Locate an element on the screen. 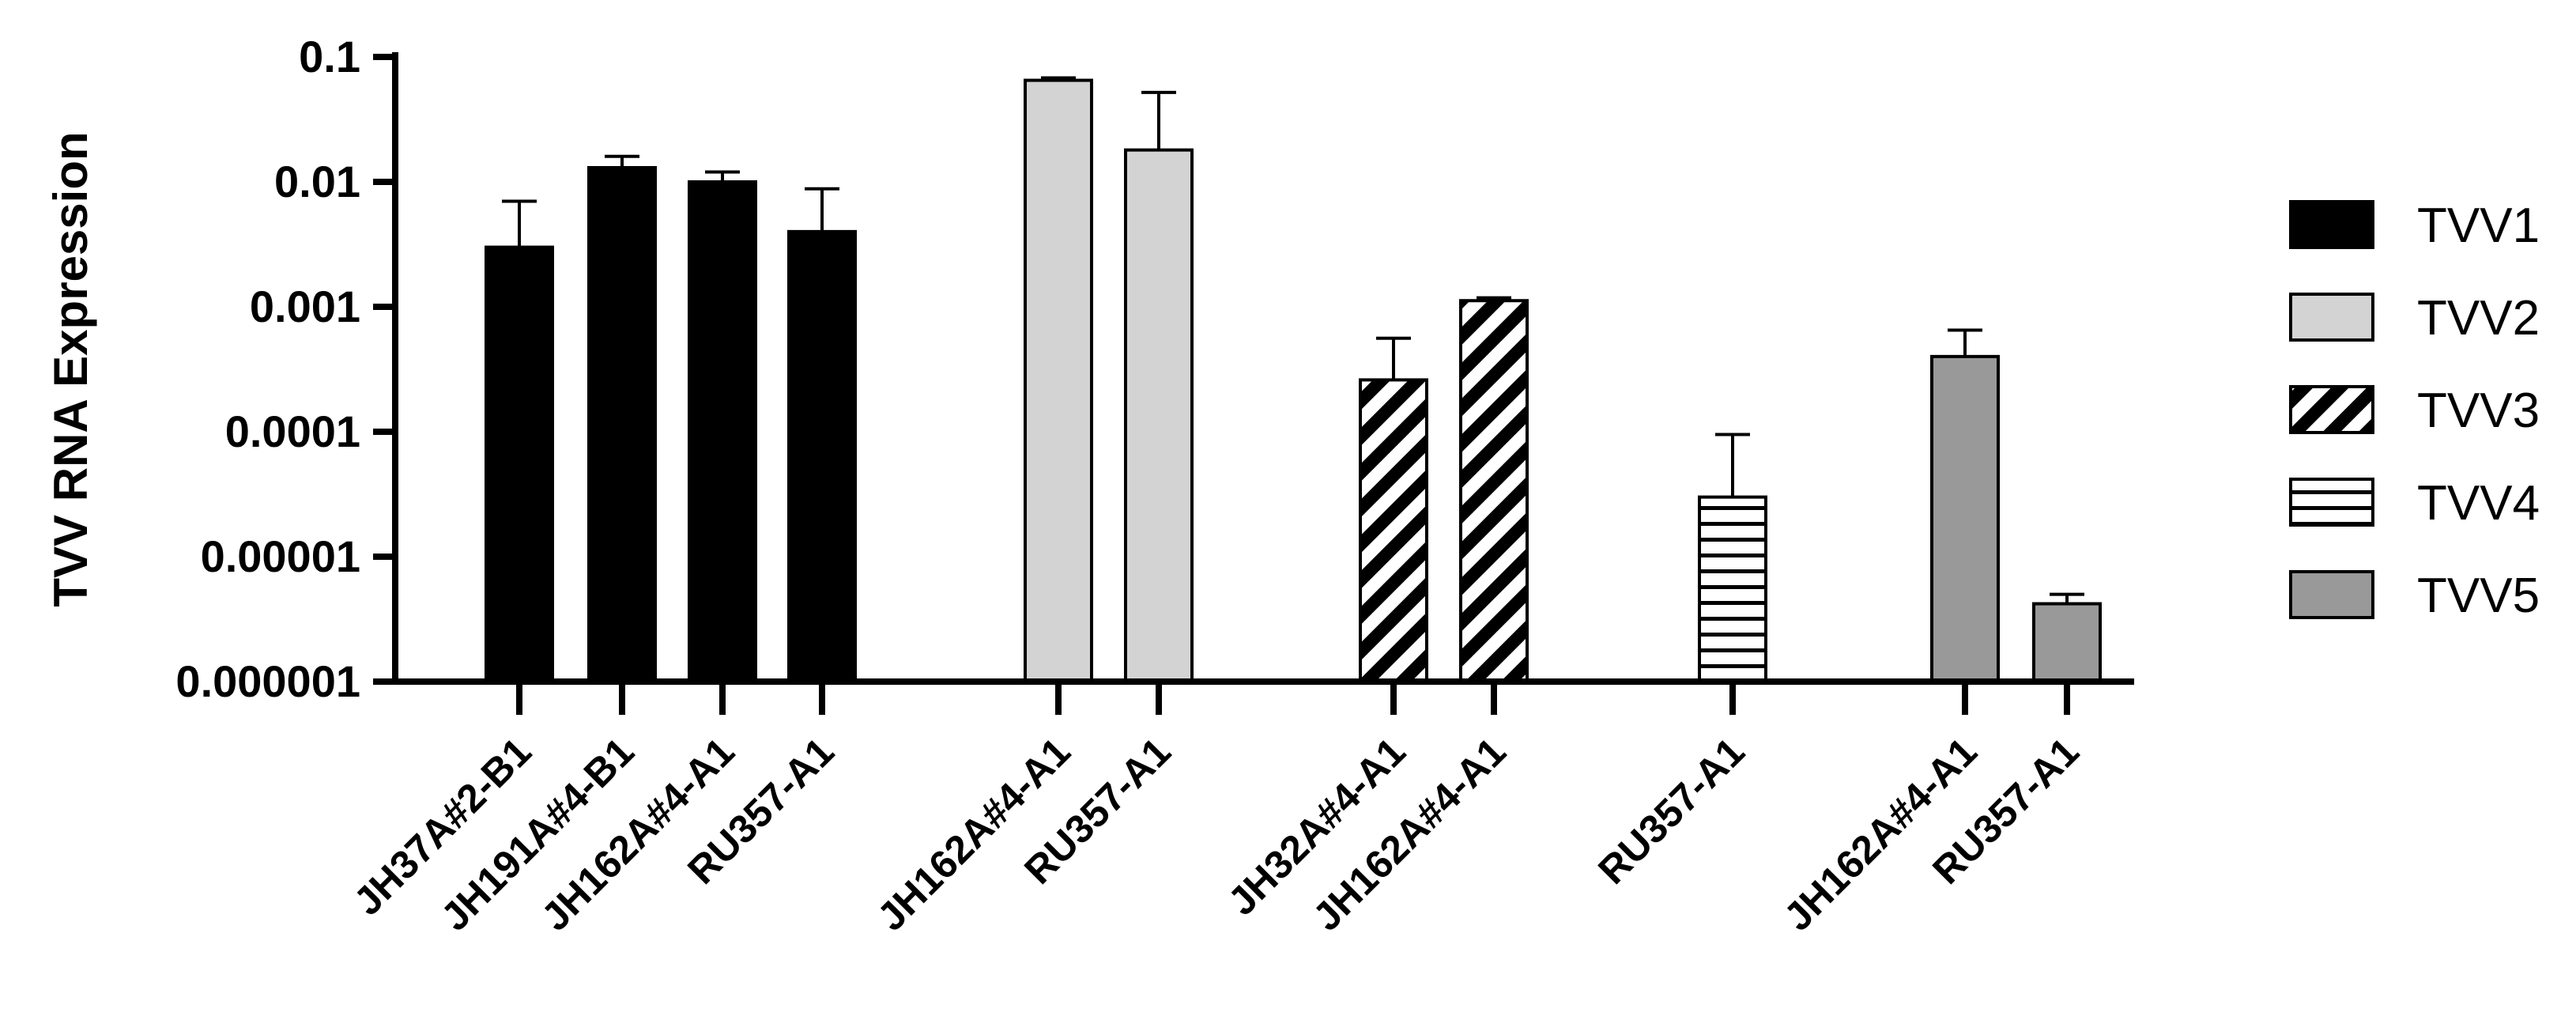 This screenshot has width=2576, height=1024. legend: TVV1 TVV2 TVV3 TVV4 TVV5 is located at coordinates (2414, 410).